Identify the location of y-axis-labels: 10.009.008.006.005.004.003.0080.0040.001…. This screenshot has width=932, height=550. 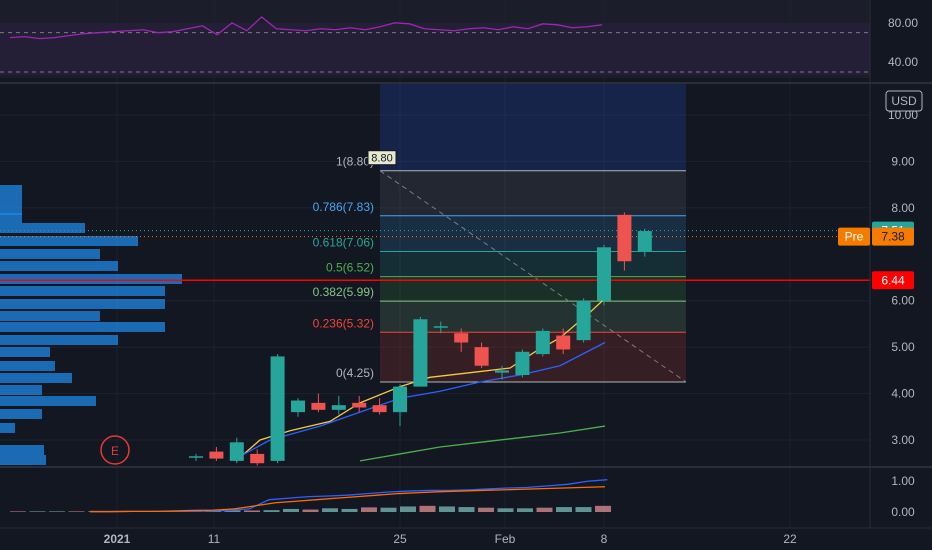
(903, 267).